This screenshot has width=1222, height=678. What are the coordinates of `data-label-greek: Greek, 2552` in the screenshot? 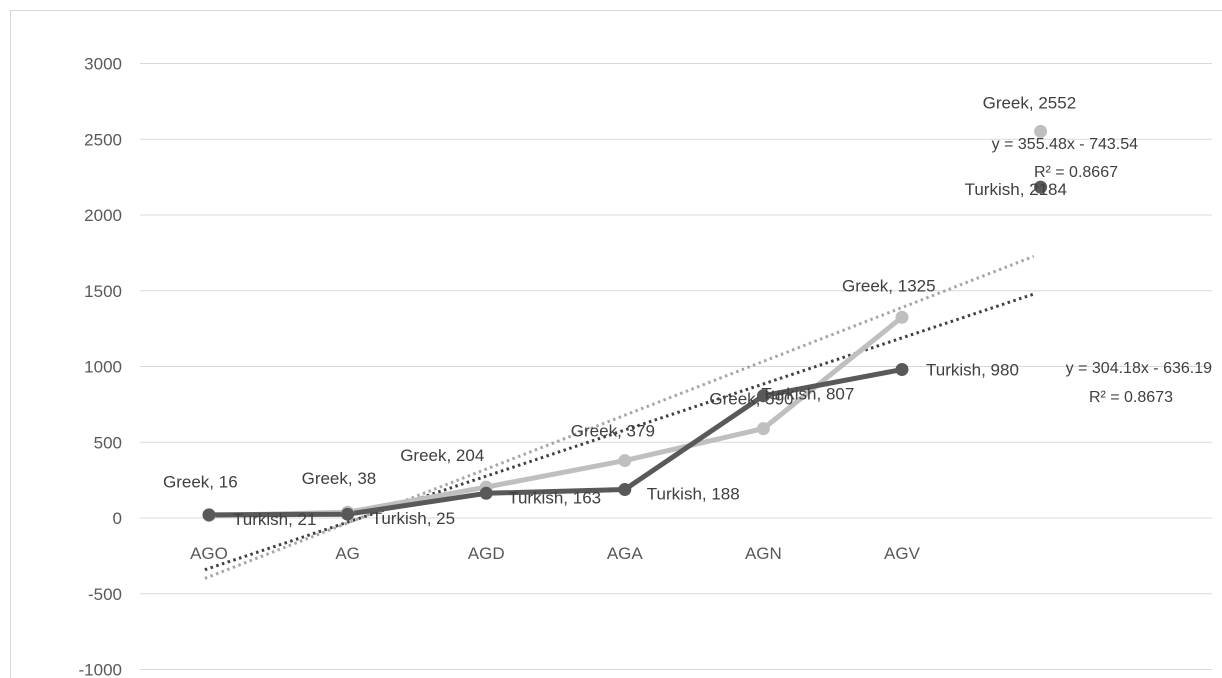 It's located at (1030, 102).